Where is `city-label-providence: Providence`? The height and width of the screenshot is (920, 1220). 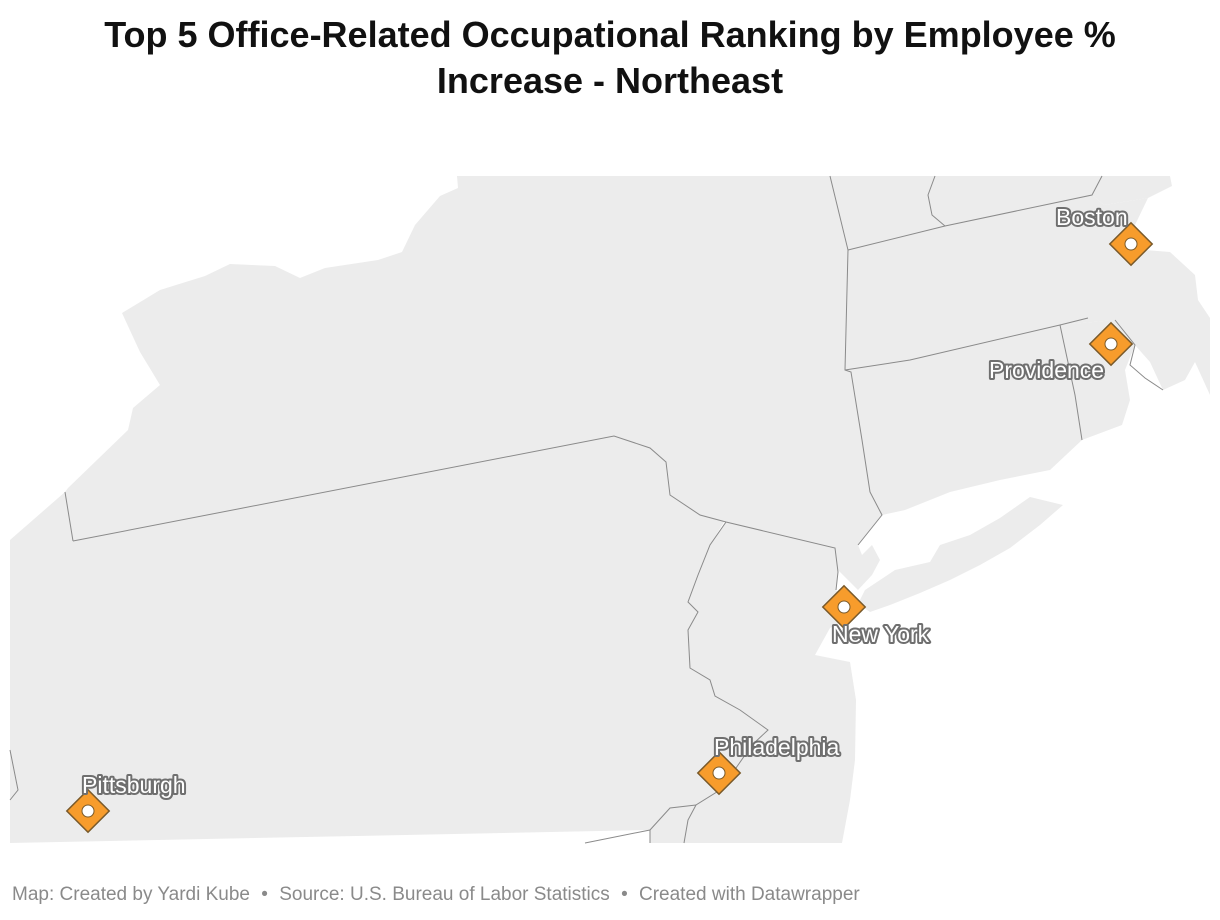 city-label-providence: Providence is located at coordinates (1046, 370).